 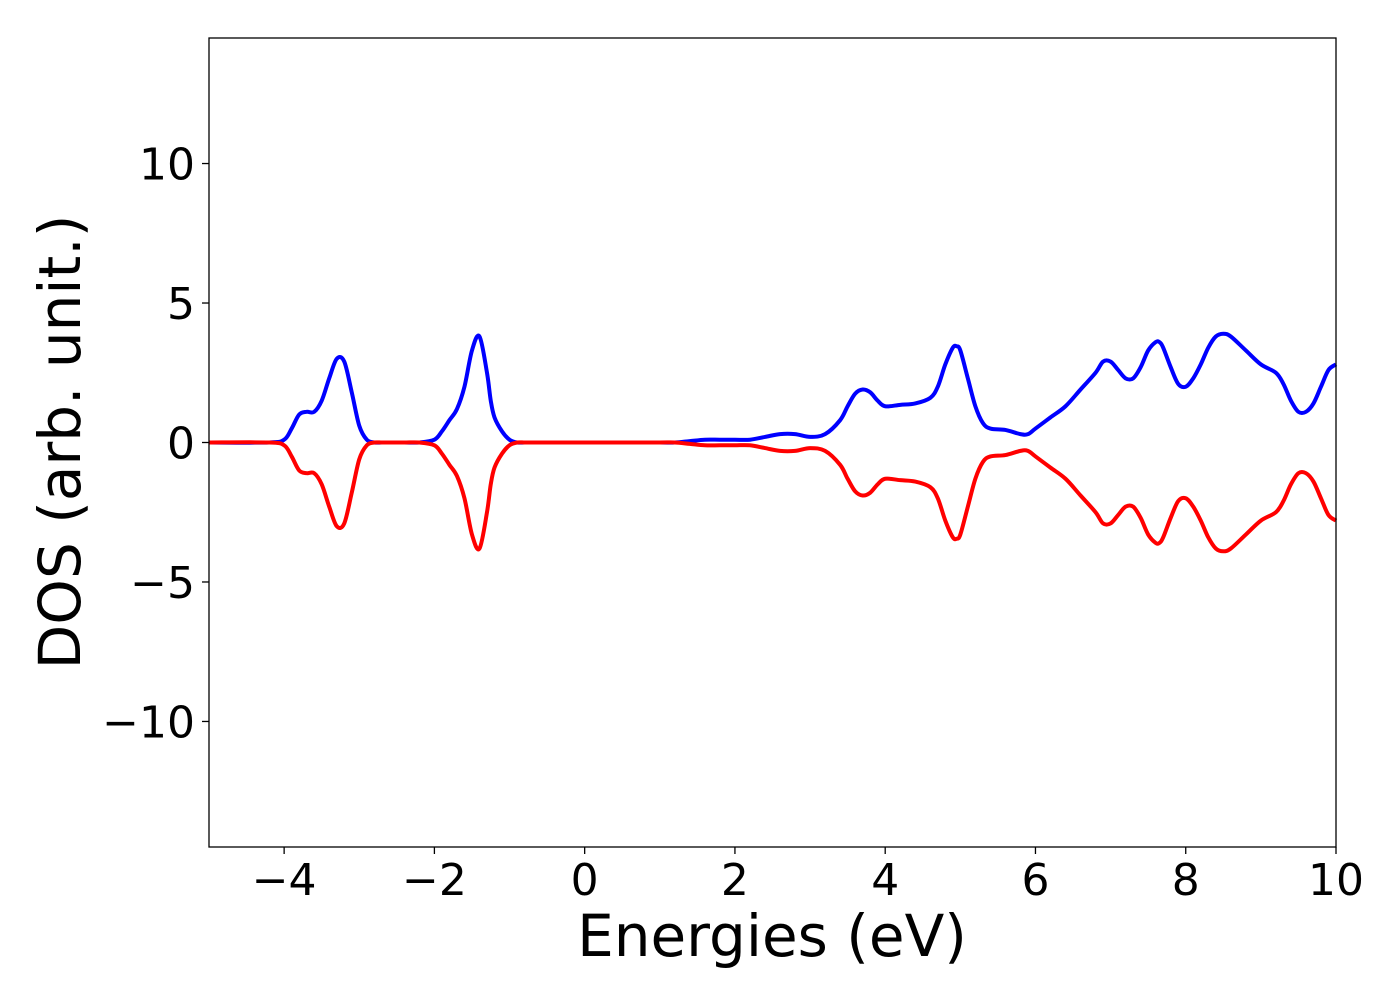 What do you see at coordinates (434, 880) in the screenshot?
I see `x-tick-label: −2` at bounding box center [434, 880].